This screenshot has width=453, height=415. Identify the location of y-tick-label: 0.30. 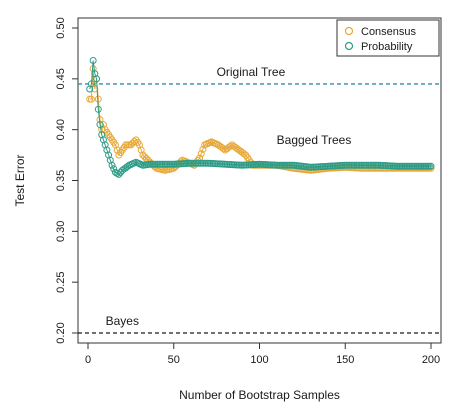
(61, 231).